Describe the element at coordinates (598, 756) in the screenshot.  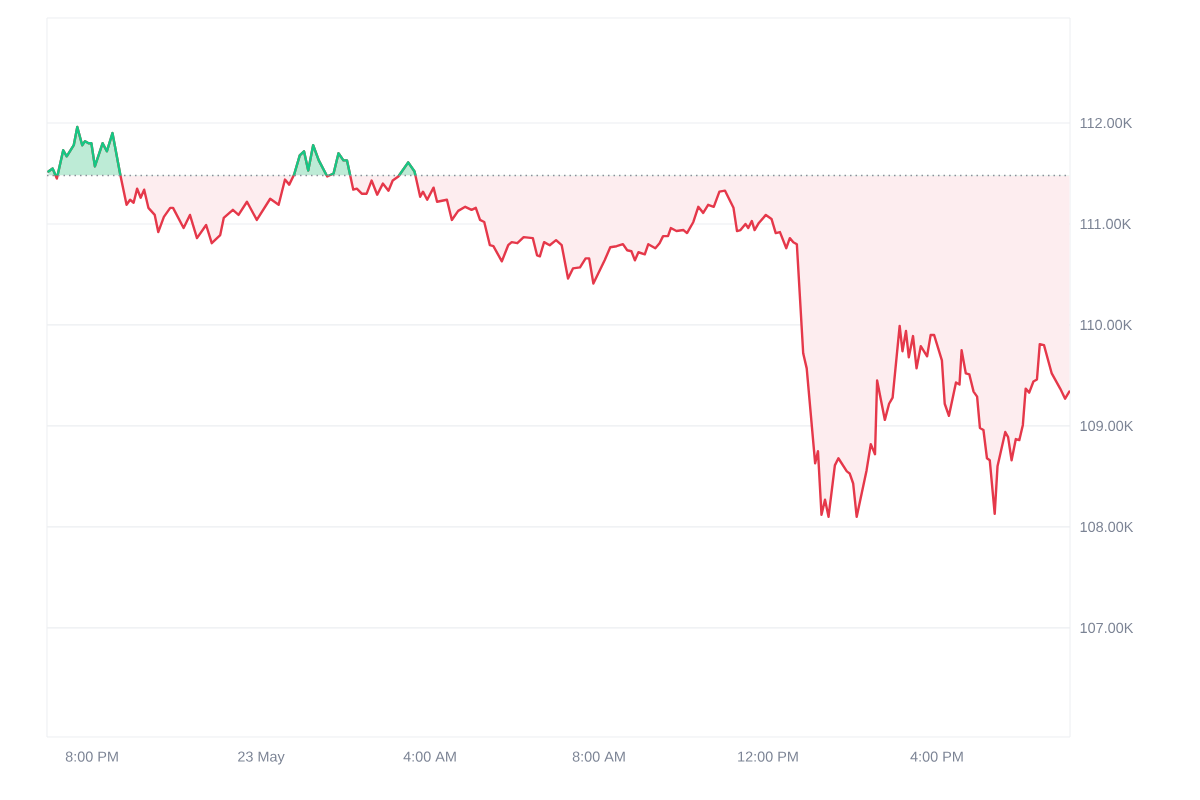
I see `x-tick-label: 8:00 AM` at that location.